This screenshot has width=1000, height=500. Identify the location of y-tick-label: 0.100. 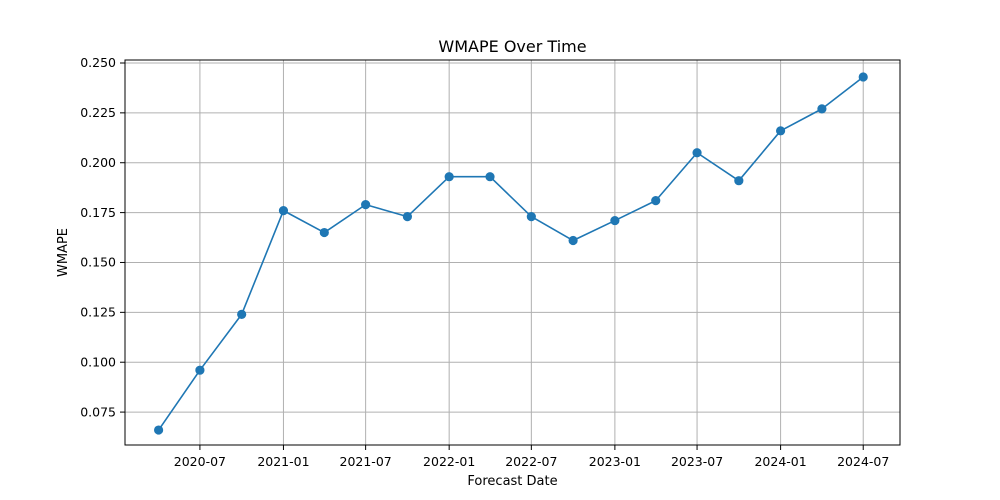
(98, 361).